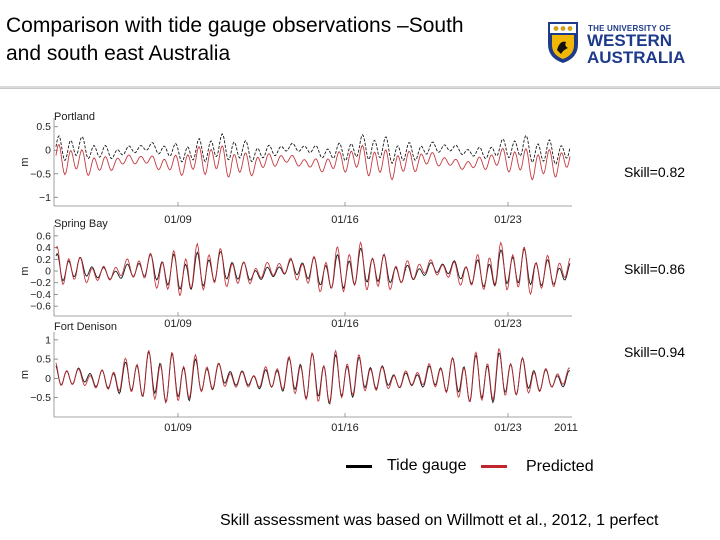 The width and height of the screenshot is (720, 540). I want to click on title-divider, so click(360, 87).